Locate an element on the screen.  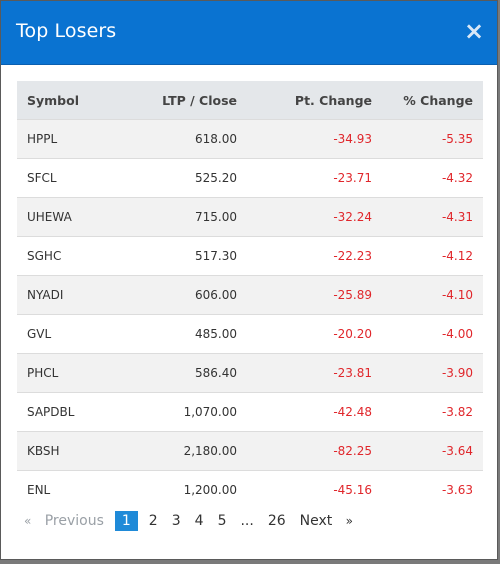
symbol-cell: SFCL is located at coordinates (72, 178).